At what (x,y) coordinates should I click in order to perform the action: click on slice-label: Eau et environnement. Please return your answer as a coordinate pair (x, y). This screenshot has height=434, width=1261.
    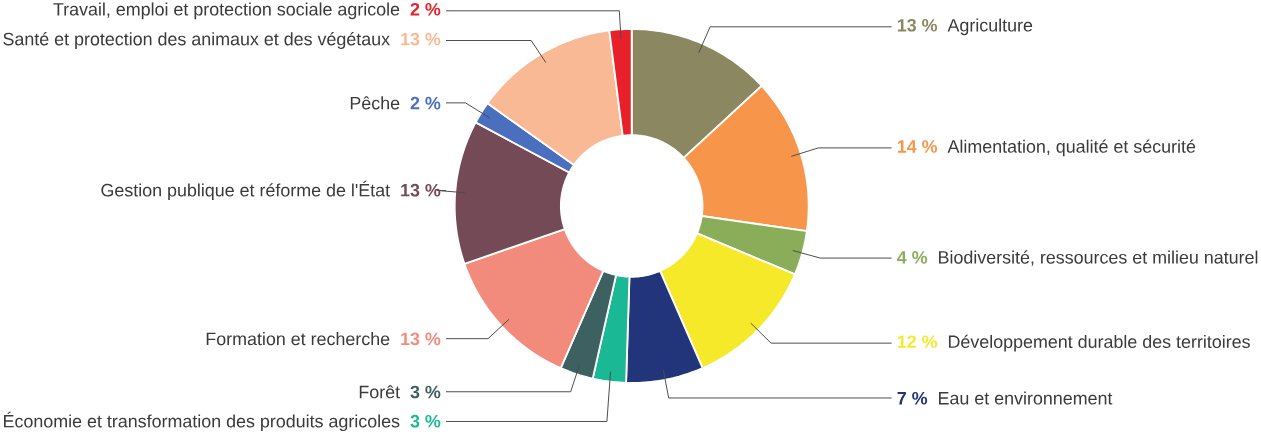
    Looking at the image, I should click on (1026, 398).